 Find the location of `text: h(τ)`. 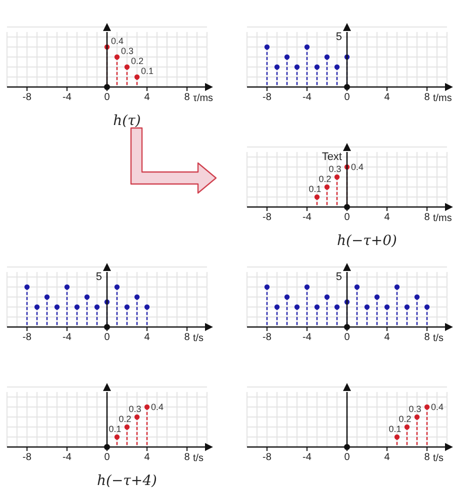

text: h(τ) is located at coordinates (127, 121).